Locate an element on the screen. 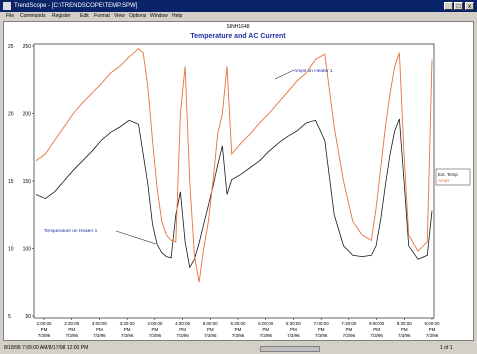 Image resolution: width=477 pixels, height=354 pixels. legend-box is located at coordinates (453, 177).